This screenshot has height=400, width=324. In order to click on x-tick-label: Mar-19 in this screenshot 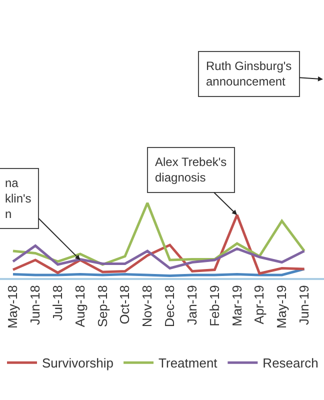, I will do `click(236, 305)`.